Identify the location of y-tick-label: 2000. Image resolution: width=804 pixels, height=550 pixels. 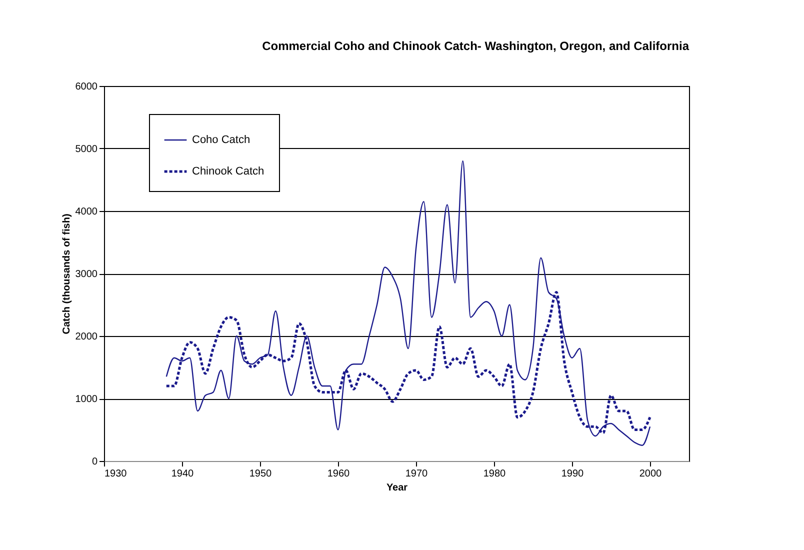
(86, 337).